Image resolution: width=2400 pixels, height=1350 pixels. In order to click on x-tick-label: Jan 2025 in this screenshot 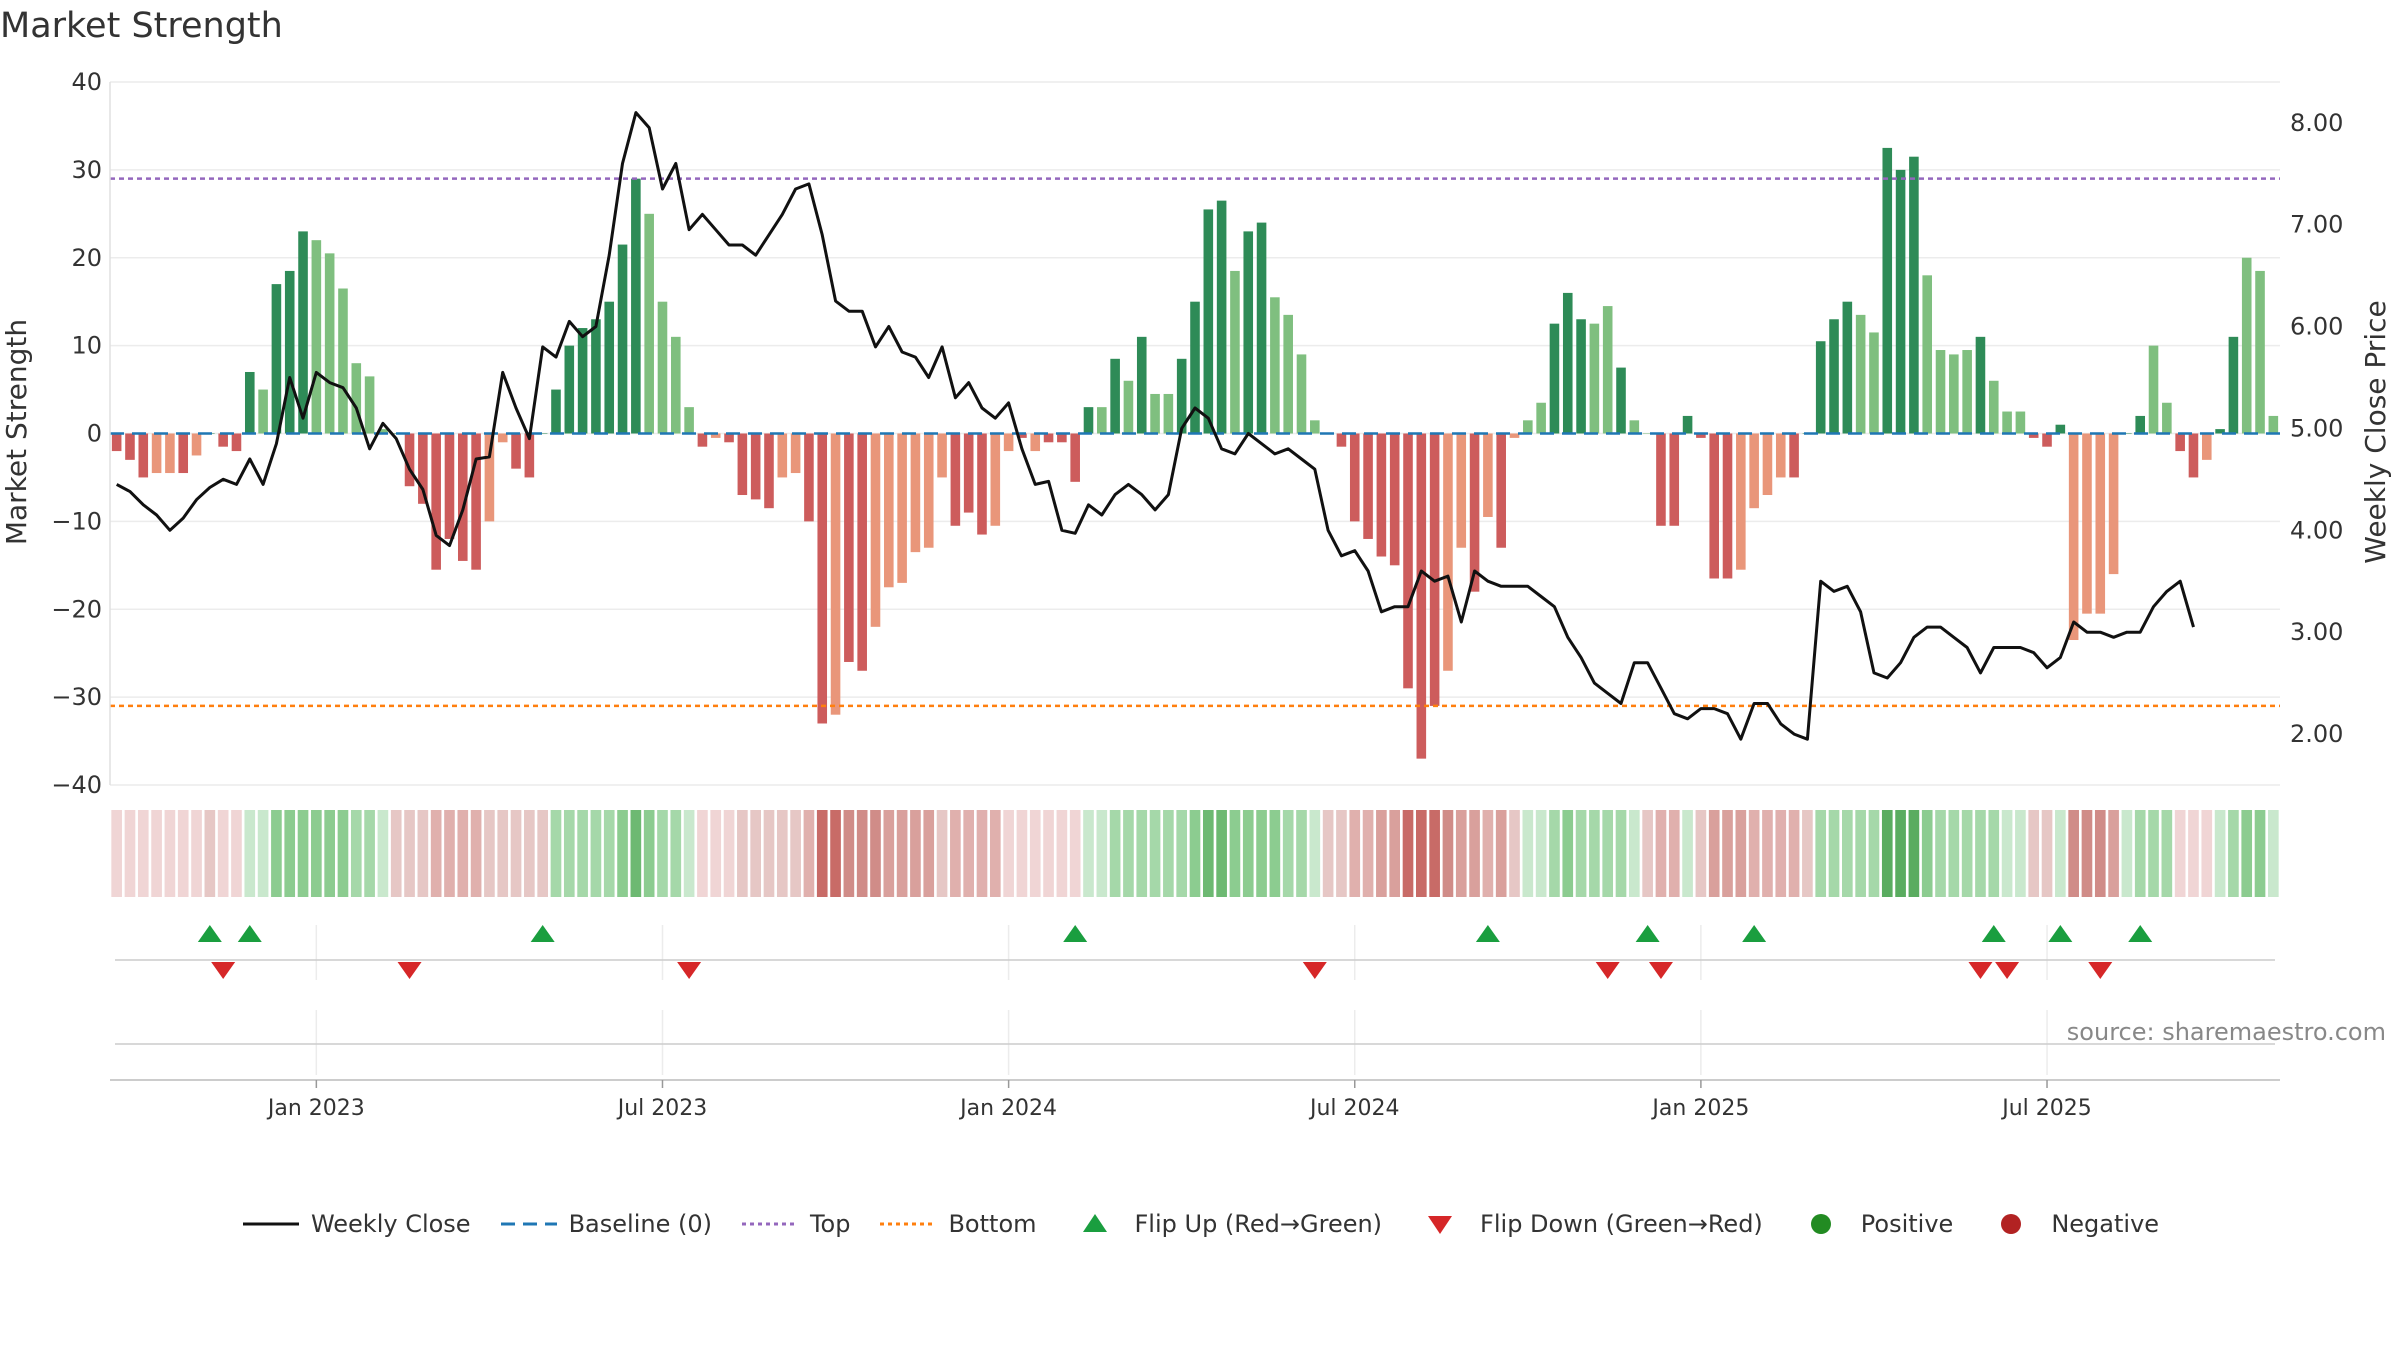, I will do `click(1699, 1108)`.